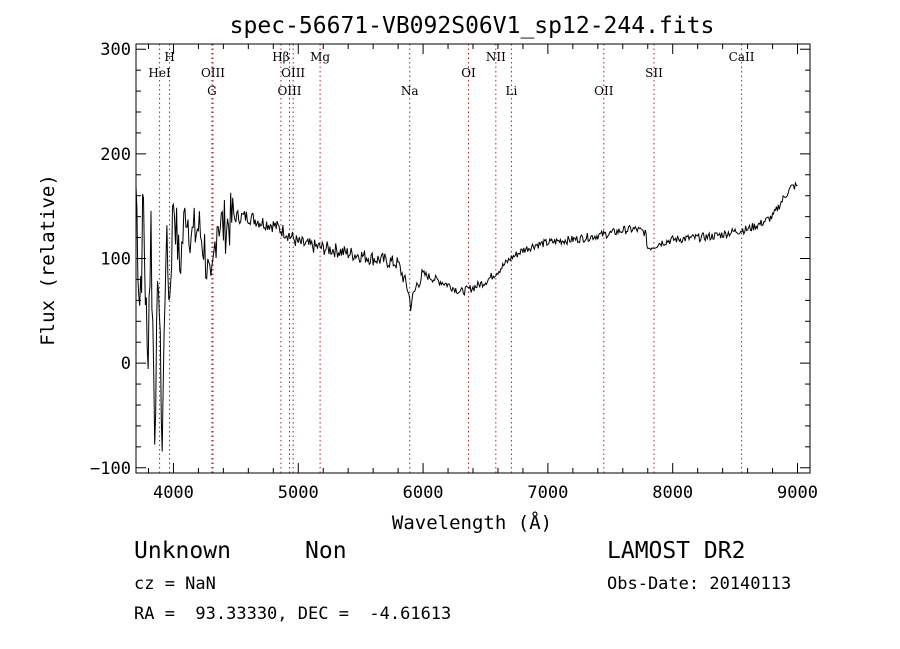  Describe the element at coordinates (699, 584) in the screenshot. I see `obs-date: Obs-Date: 20140113` at that location.